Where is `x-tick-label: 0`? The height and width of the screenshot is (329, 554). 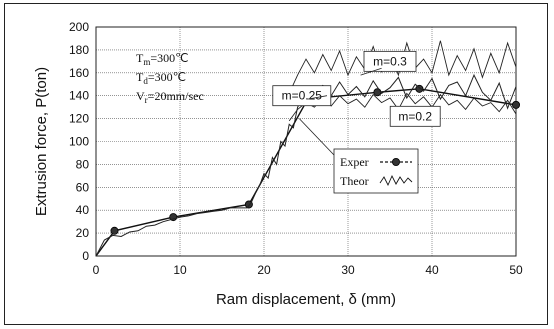 x-tick-label: 0 is located at coordinates (96, 270).